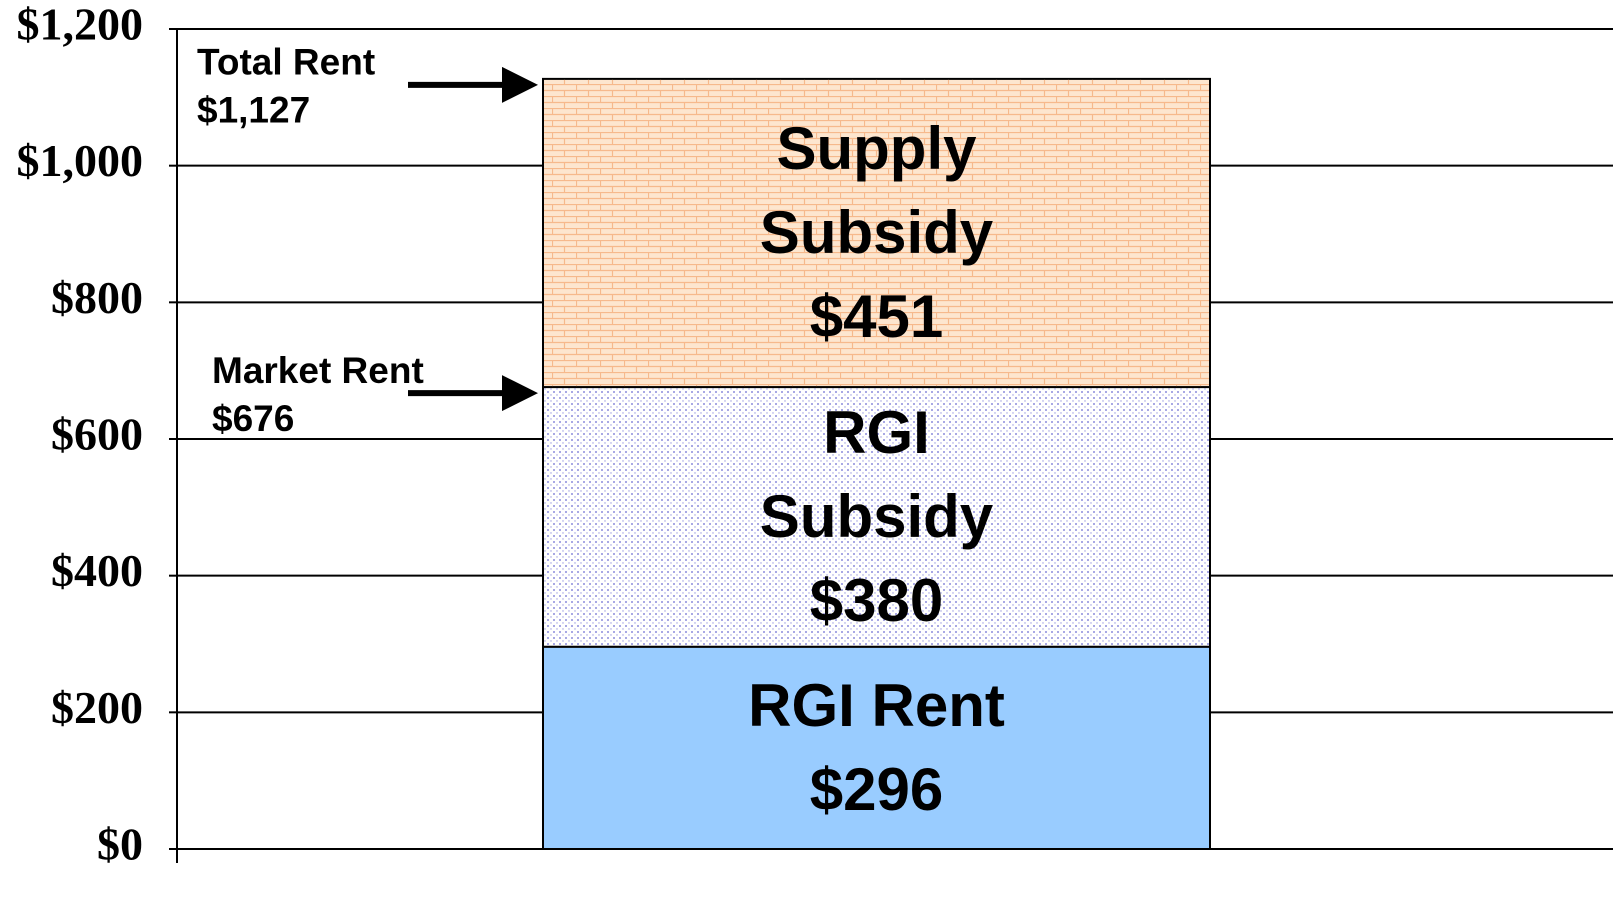 This screenshot has width=1613, height=897. Describe the element at coordinates (253, 110) in the screenshot. I see `annotation-value: $1,127` at that location.